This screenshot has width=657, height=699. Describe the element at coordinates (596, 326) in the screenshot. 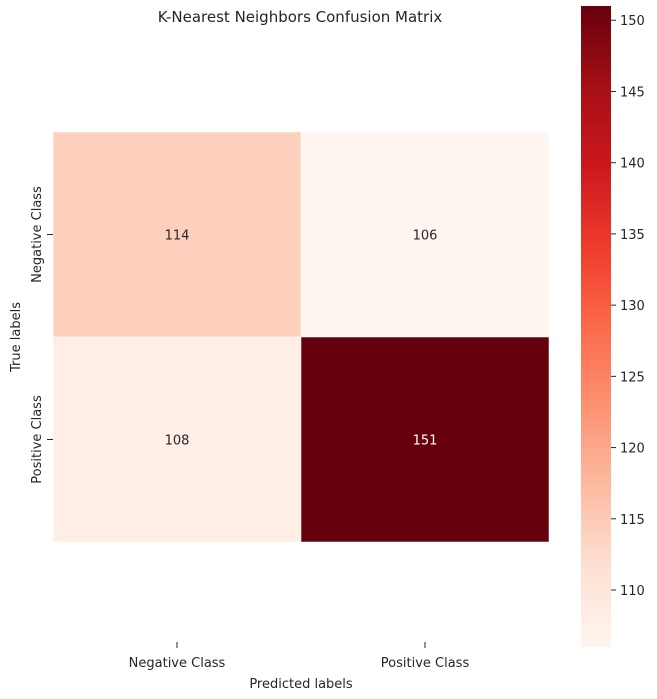

I see `colorbar` at that location.